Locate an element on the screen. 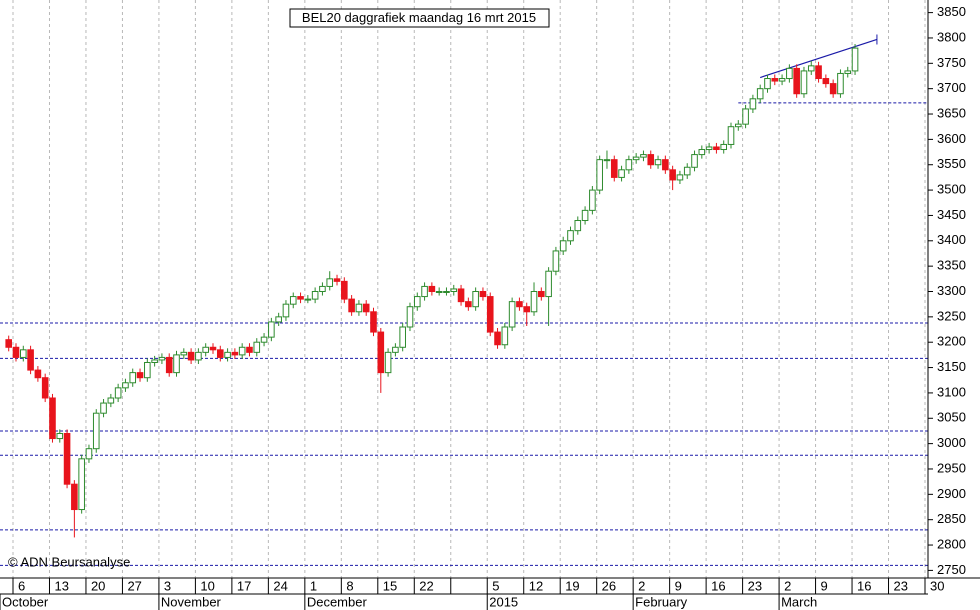 This screenshot has width=980, height=610. month-label: October is located at coordinates (25, 601).